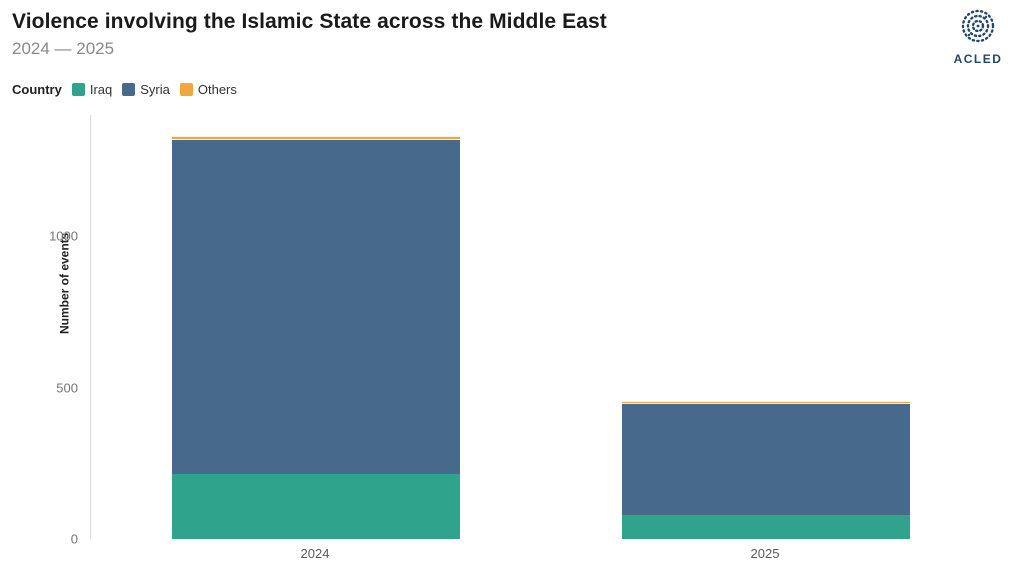 Image resolution: width=1020 pixels, height=575 pixels. I want to click on bar-segment-syria-2025, so click(766, 458).